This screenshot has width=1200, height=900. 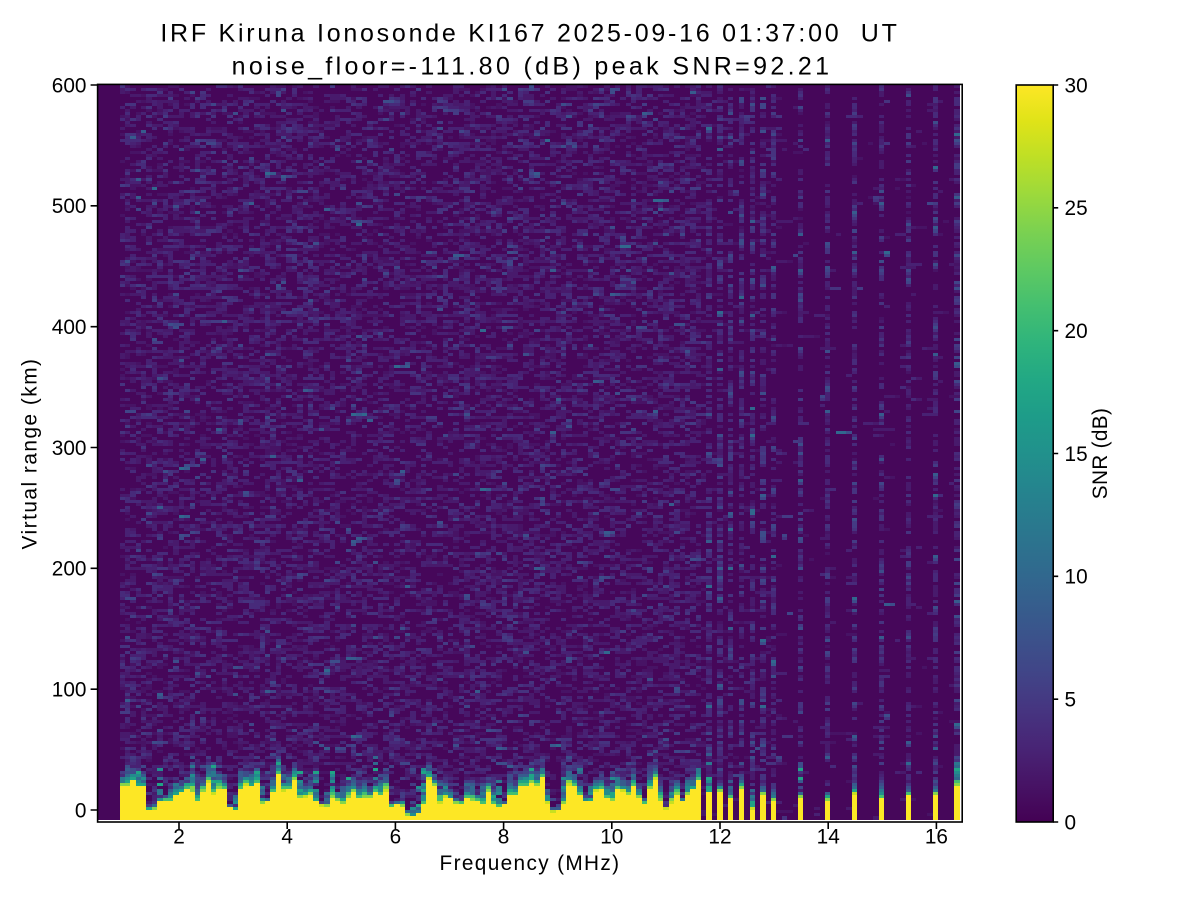 I want to click on svg-text: Virtual range (km), so click(x=30, y=454).